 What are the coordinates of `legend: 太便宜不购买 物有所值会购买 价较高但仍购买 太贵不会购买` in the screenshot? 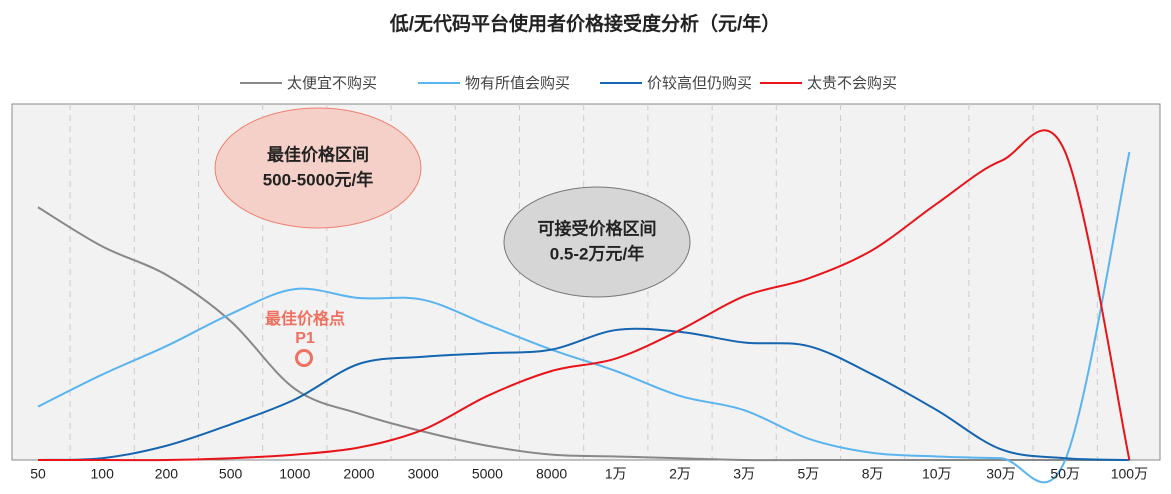 It's located at (568, 83).